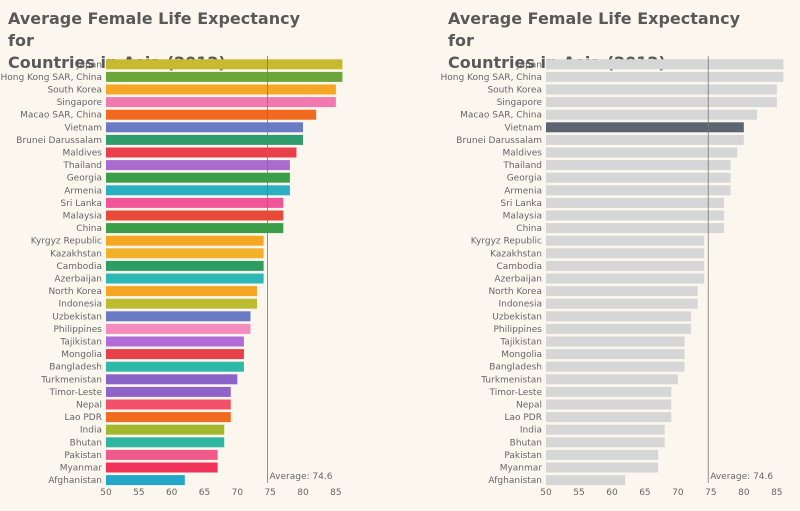 This screenshot has height=511, width=800. I want to click on category-label: Nepal, so click(89, 406).